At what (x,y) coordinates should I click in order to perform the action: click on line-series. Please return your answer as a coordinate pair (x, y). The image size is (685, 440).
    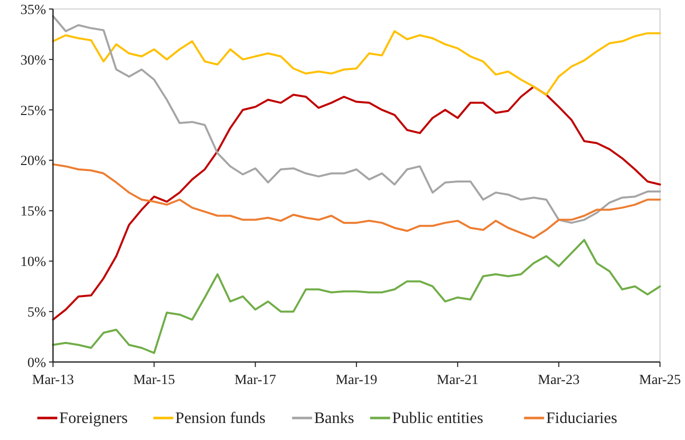
    Looking at the image, I should click on (356, 63).